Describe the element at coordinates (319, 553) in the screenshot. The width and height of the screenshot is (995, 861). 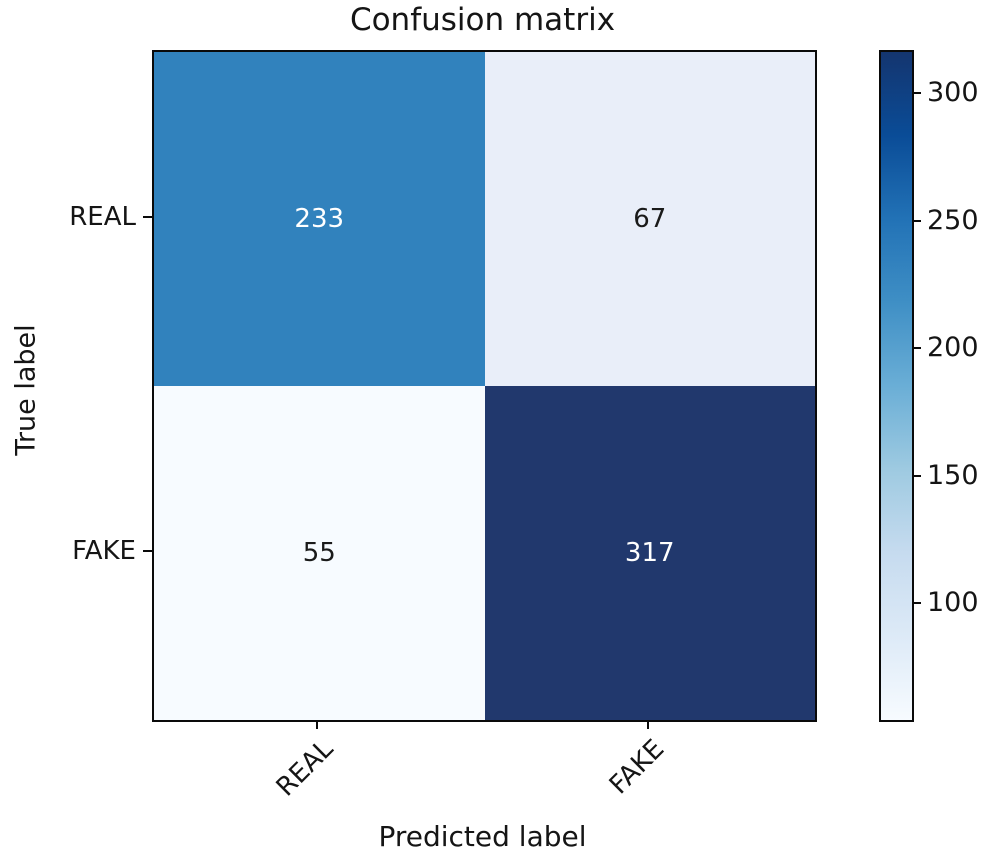
I see `matrix-cell-fake-real: 55` at that location.